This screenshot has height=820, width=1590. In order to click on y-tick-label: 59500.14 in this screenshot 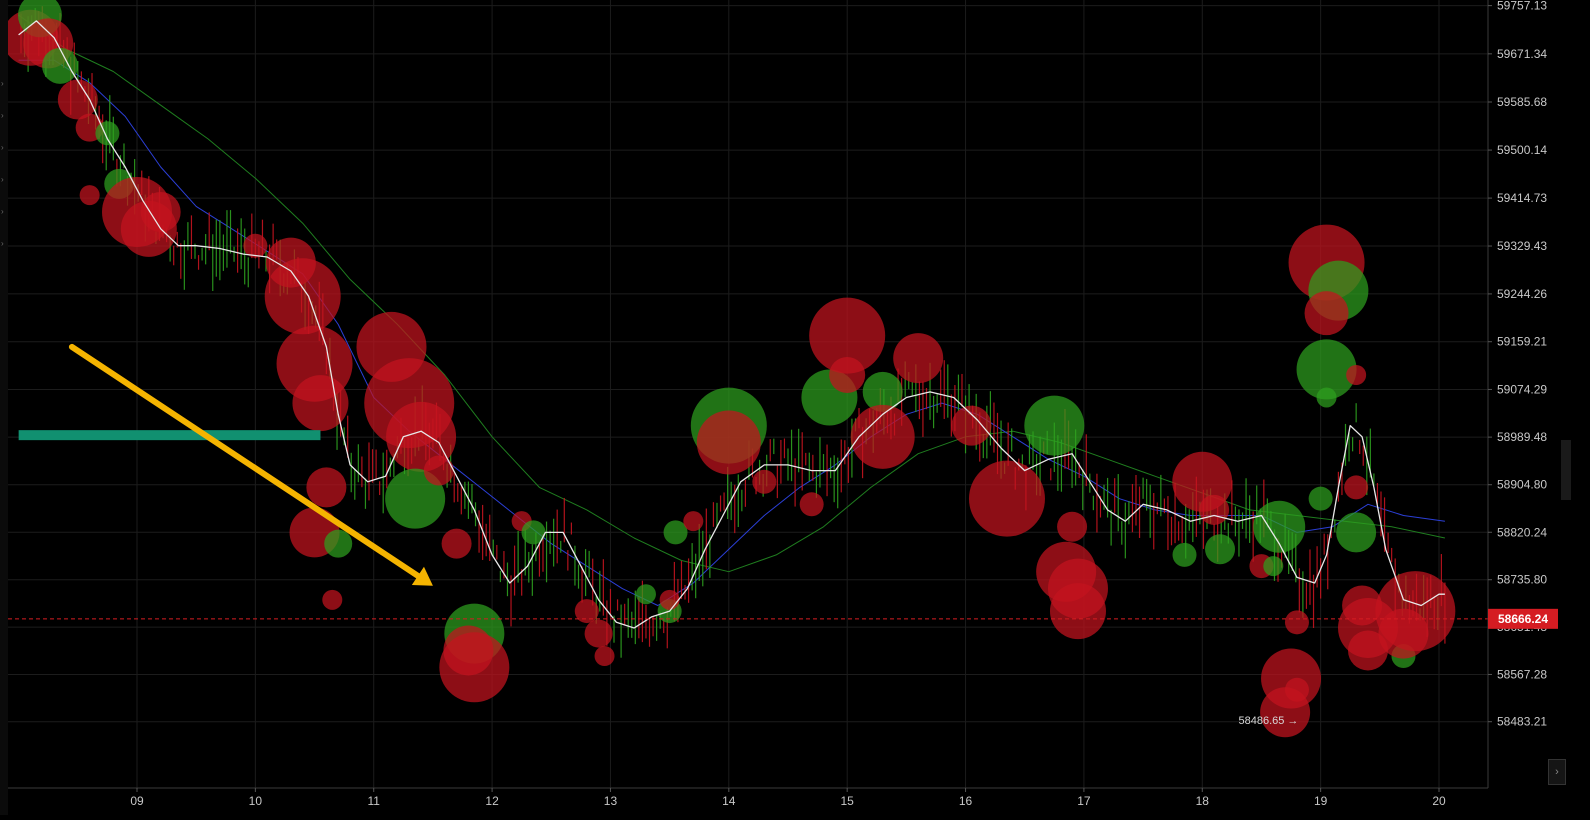, I will do `click(1522, 150)`.